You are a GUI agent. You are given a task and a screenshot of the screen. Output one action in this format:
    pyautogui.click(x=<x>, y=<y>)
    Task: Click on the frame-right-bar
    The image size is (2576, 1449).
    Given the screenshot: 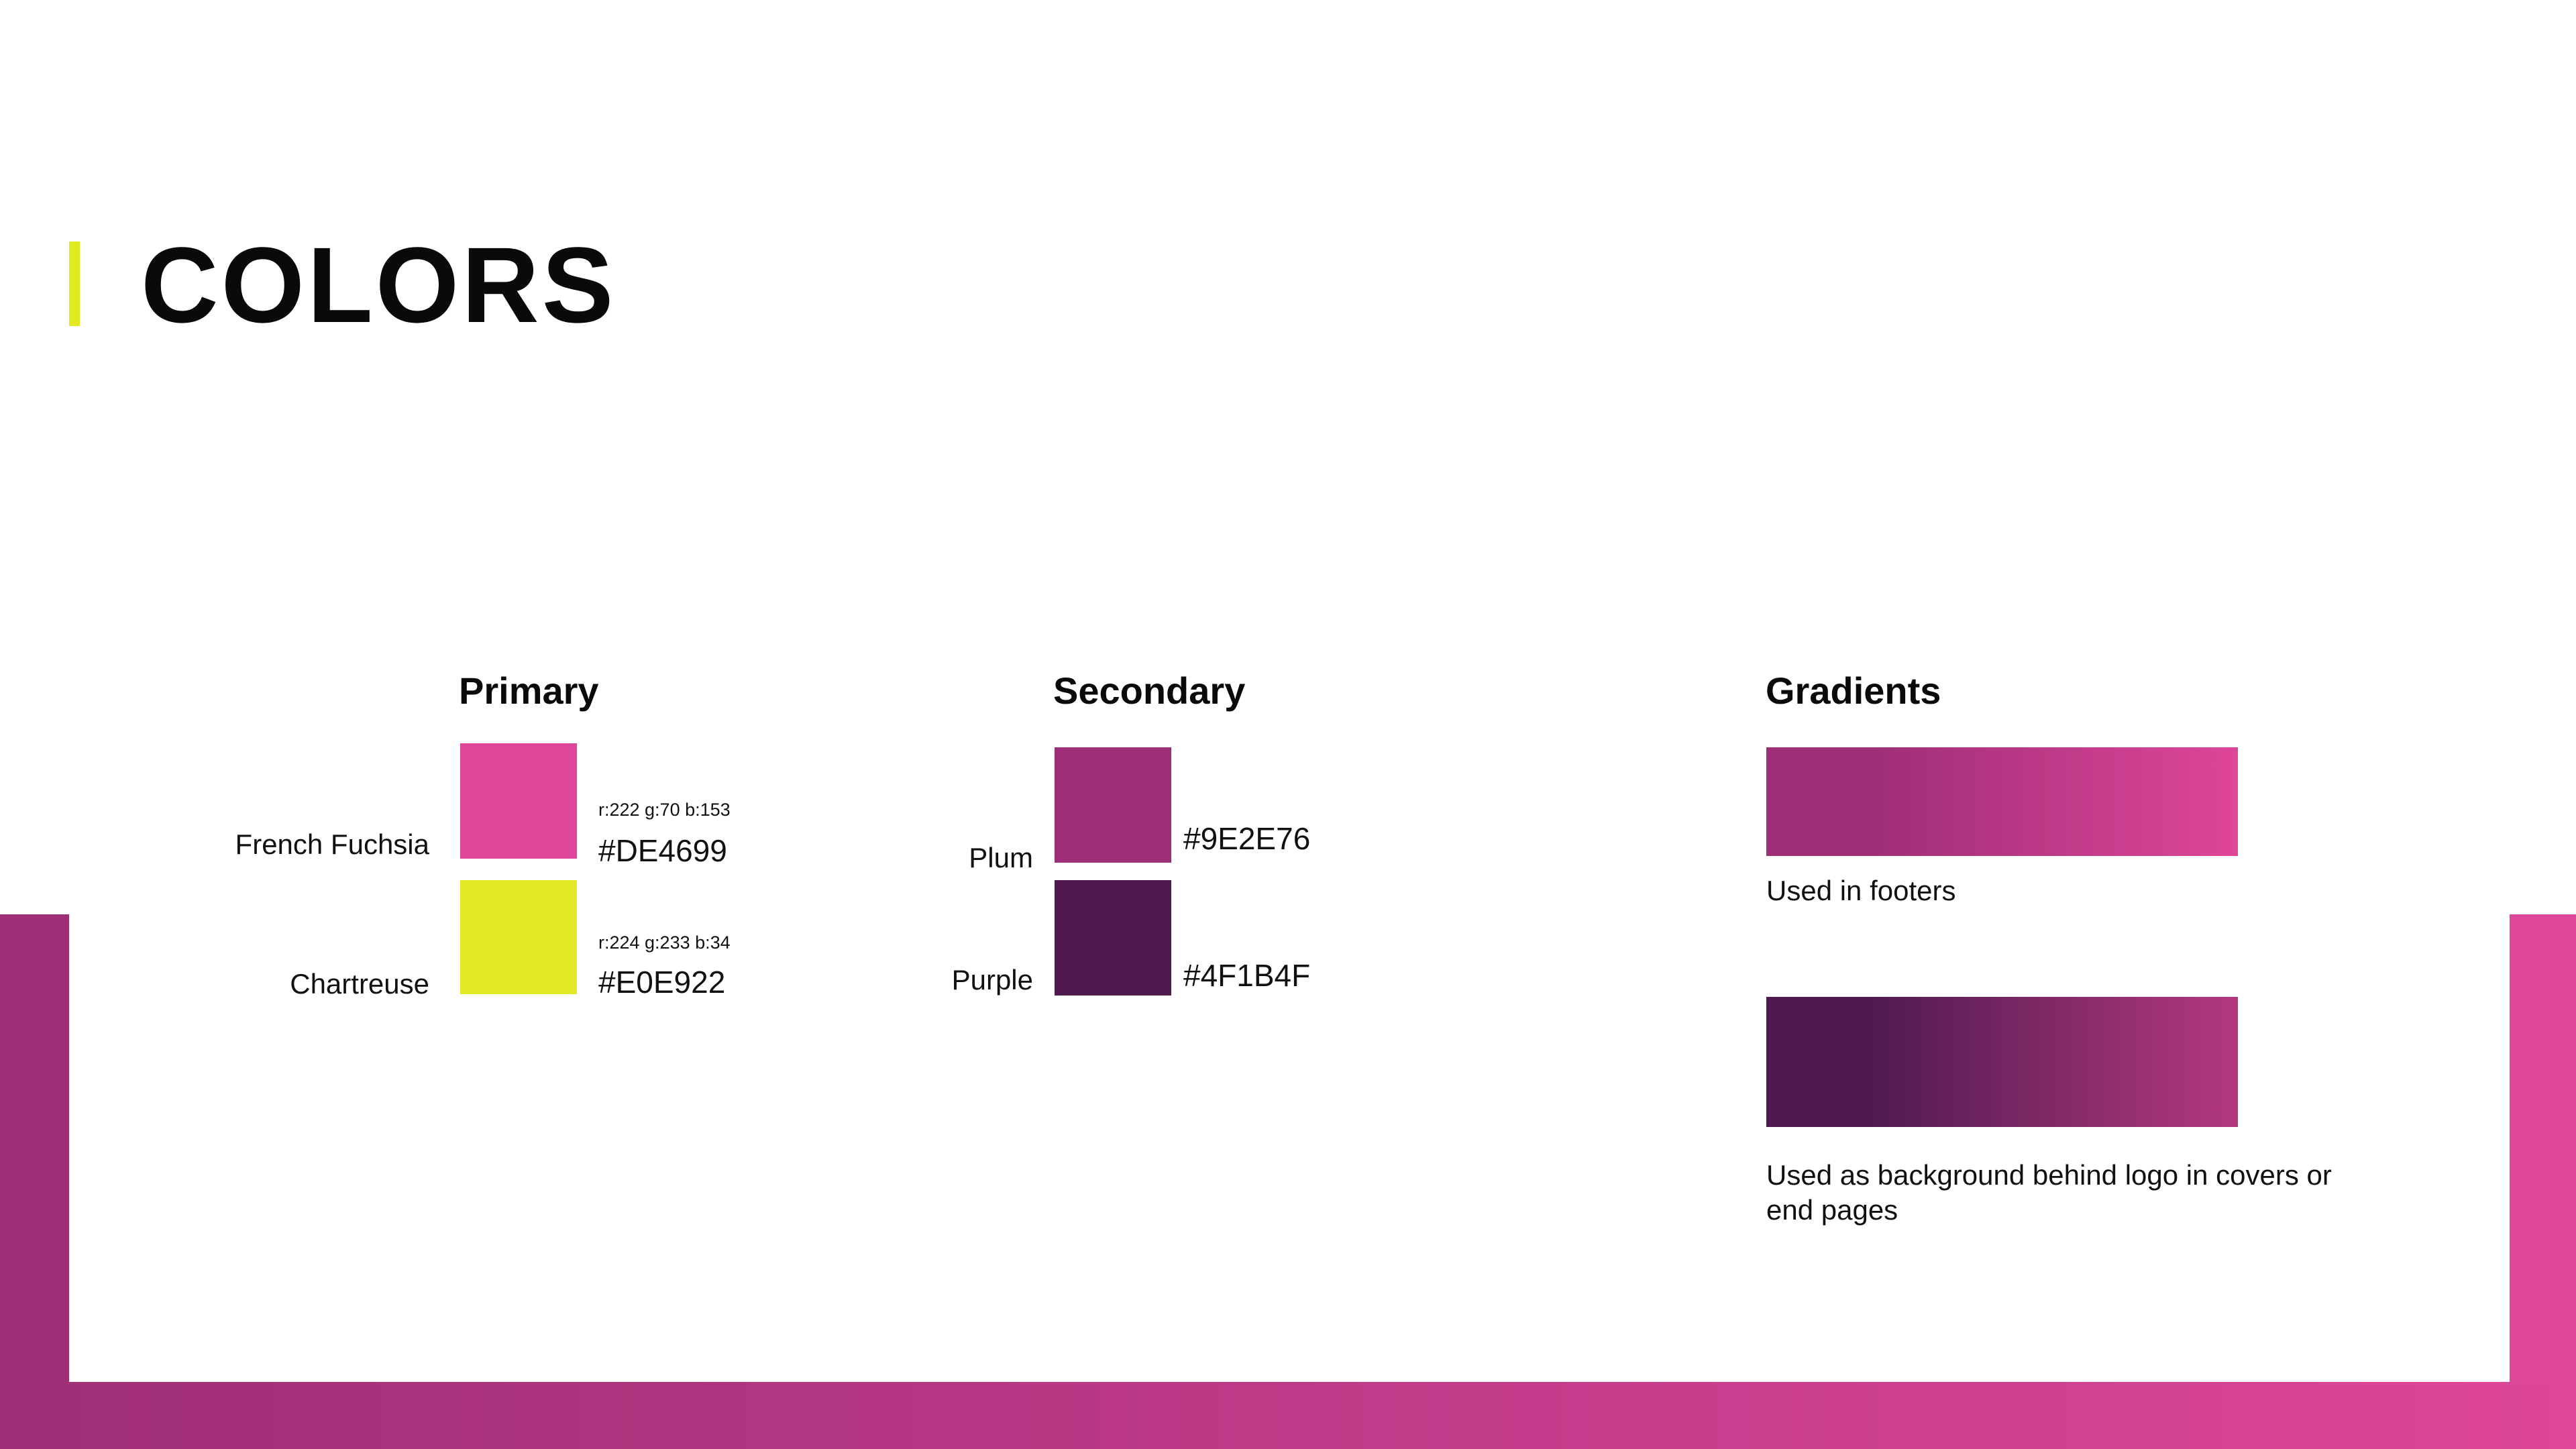 What is the action you would take?
    pyautogui.click(x=2543, y=1181)
    